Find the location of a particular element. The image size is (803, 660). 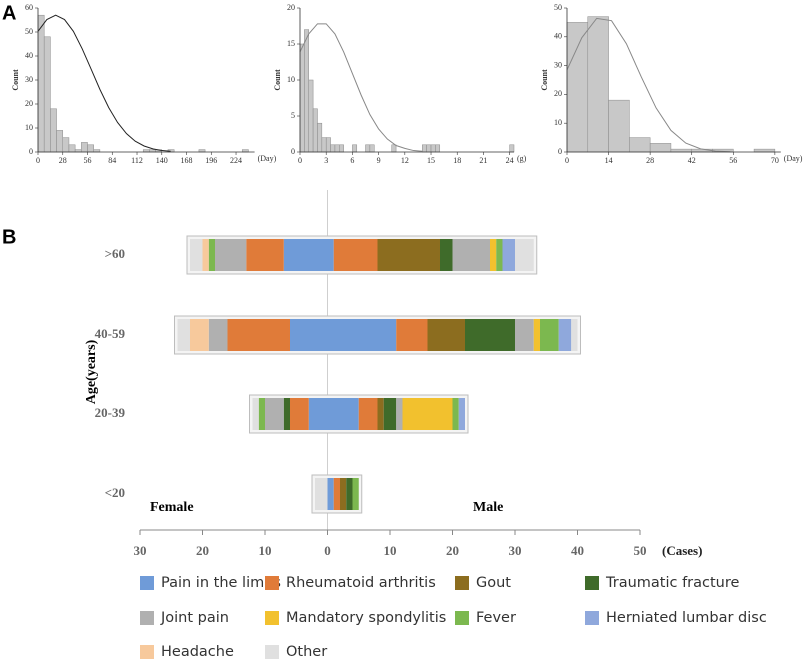

x-tick-label: 40 is located at coordinates (577, 550).